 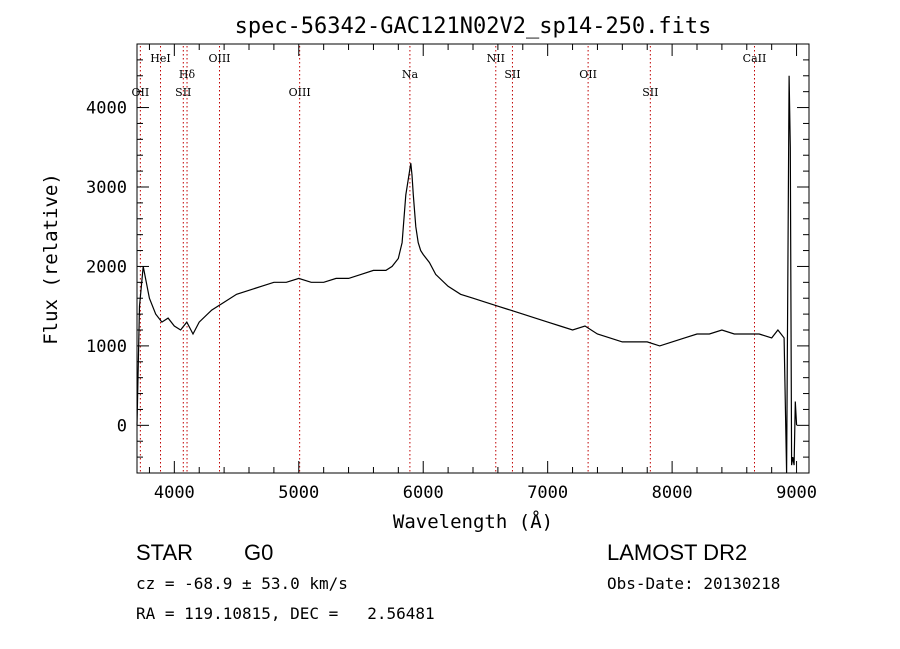 What do you see at coordinates (106, 188) in the screenshot?
I see `y-tick-label: 3000` at bounding box center [106, 188].